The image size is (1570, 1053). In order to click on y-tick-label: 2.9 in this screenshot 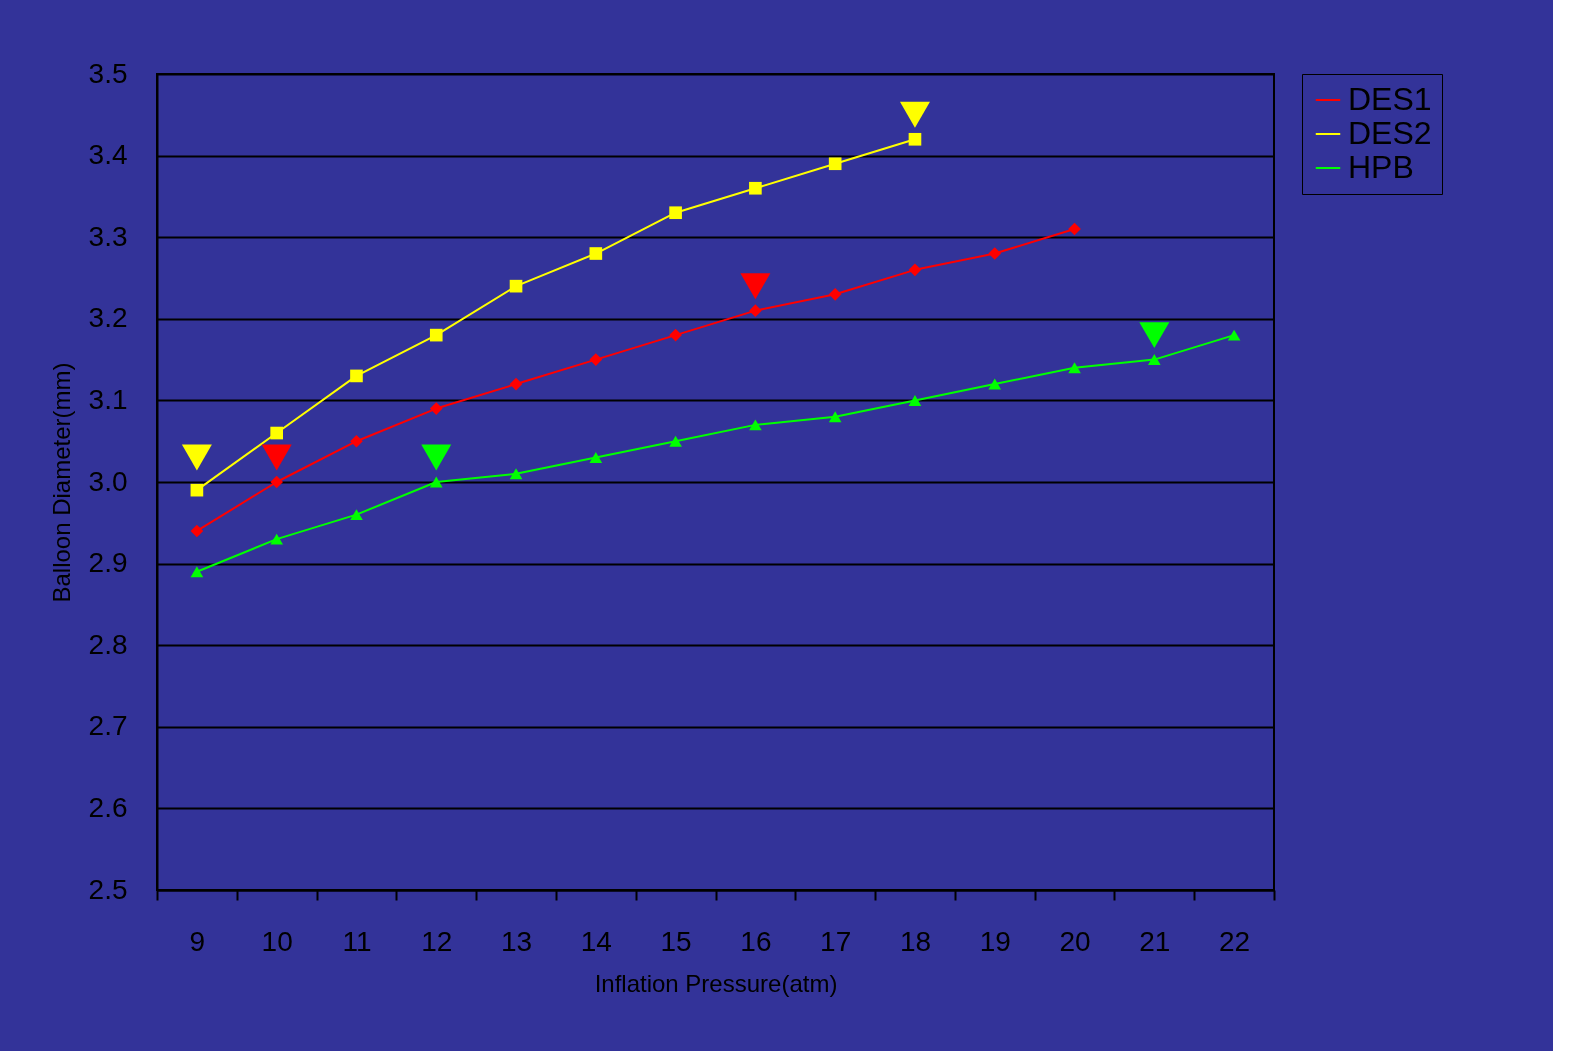, I will do `click(108, 563)`.